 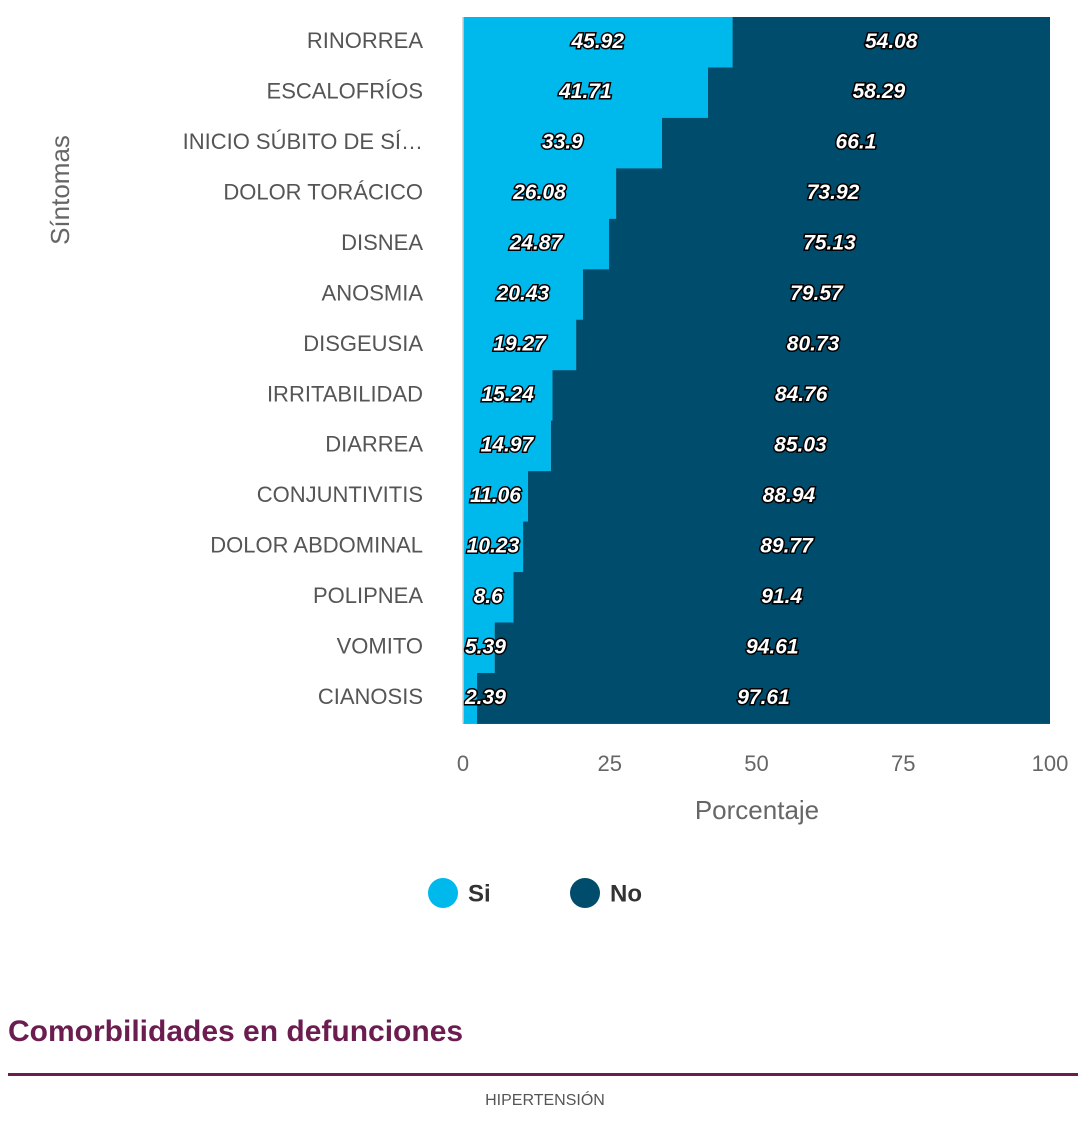 I want to click on section-title: Comorbilidades en defunciones, so click(x=235, y=1031).